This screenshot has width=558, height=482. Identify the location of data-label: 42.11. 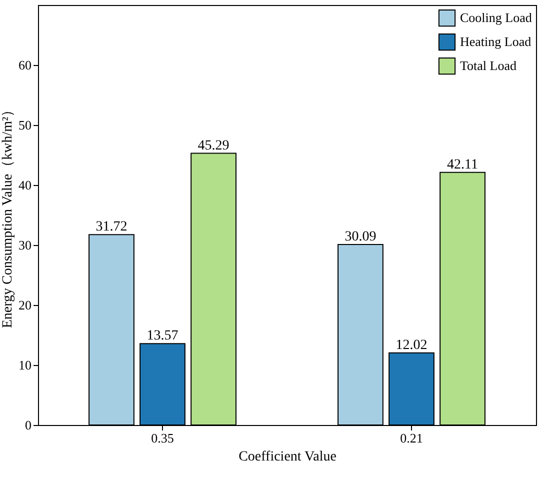
(462, 164).